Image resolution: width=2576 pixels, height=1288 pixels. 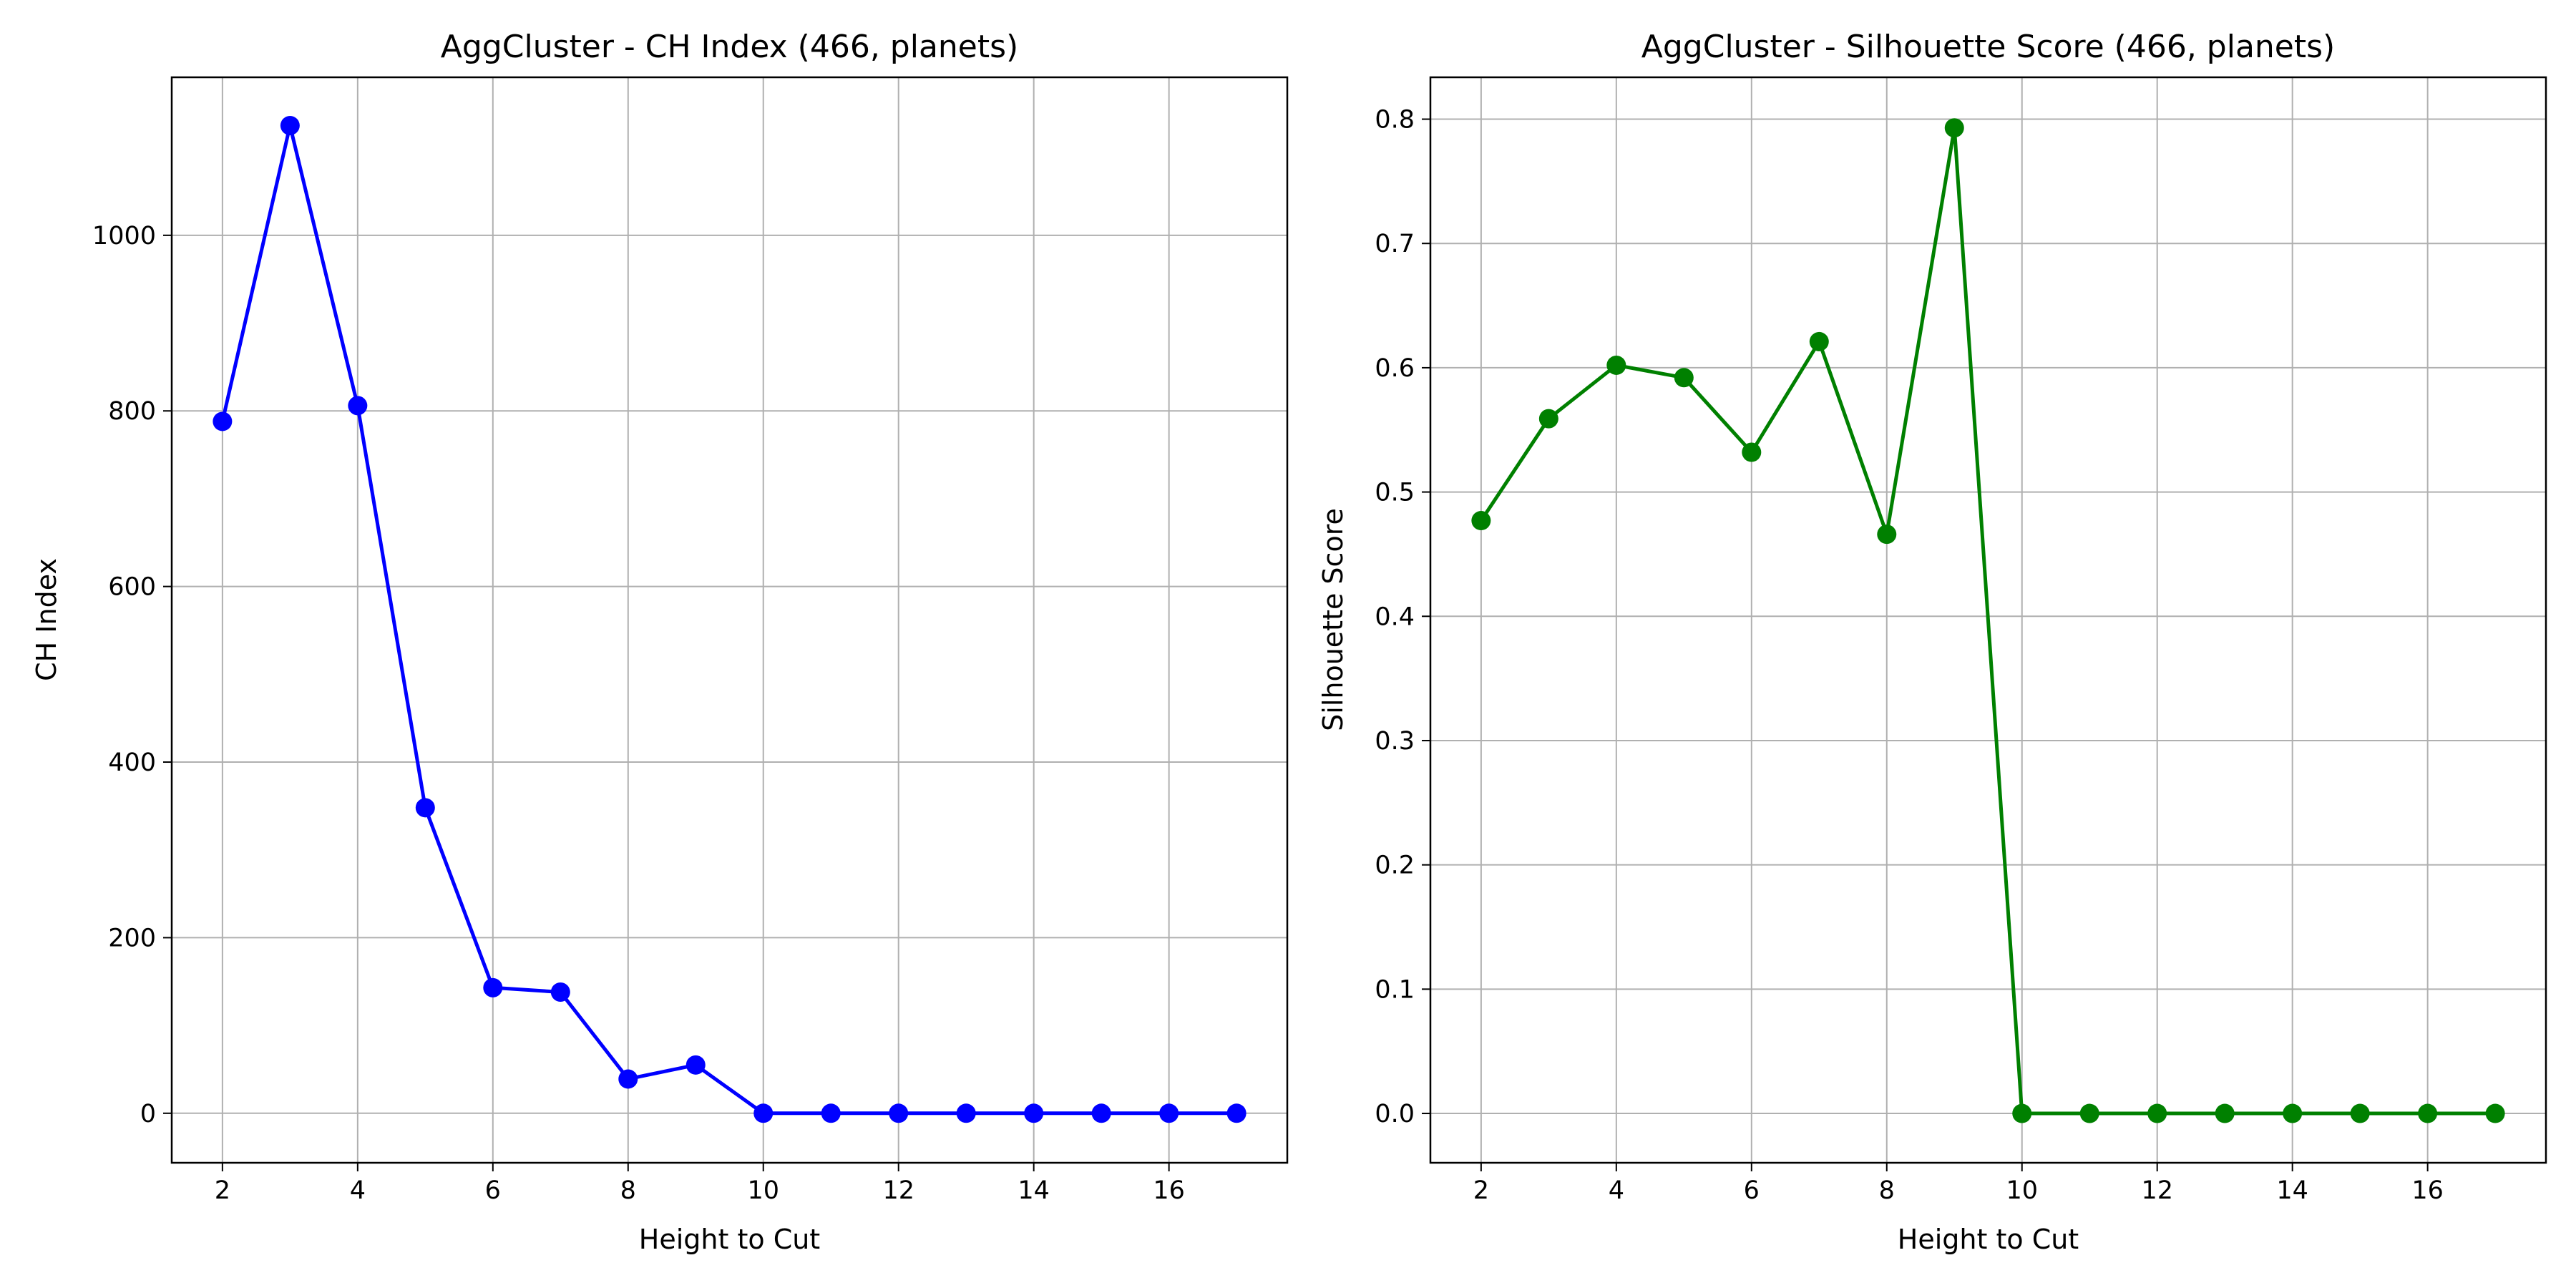 What do you see at coordinates (2022, 1190) in the screenshot?
I see `silhouette-score-x-tick-label: 10` at bounding box center [2022, 1190].